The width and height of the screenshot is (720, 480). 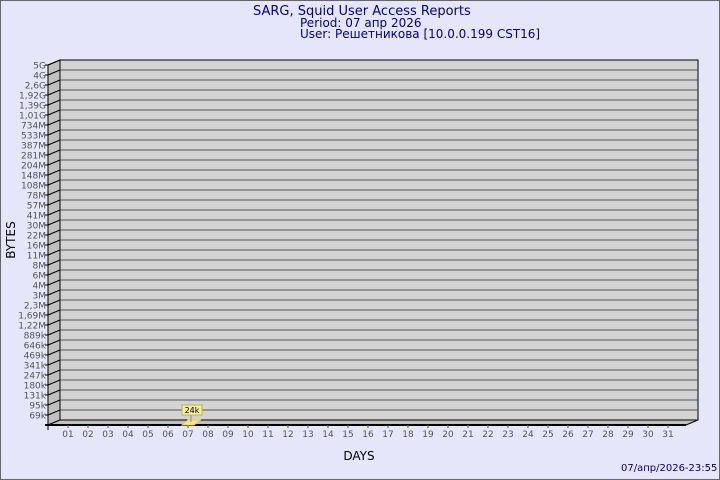 What do you see at coordinates (36, 227) in the screenshot?
I see `y-tick-label: 30M` at bounding box center [36, 227].